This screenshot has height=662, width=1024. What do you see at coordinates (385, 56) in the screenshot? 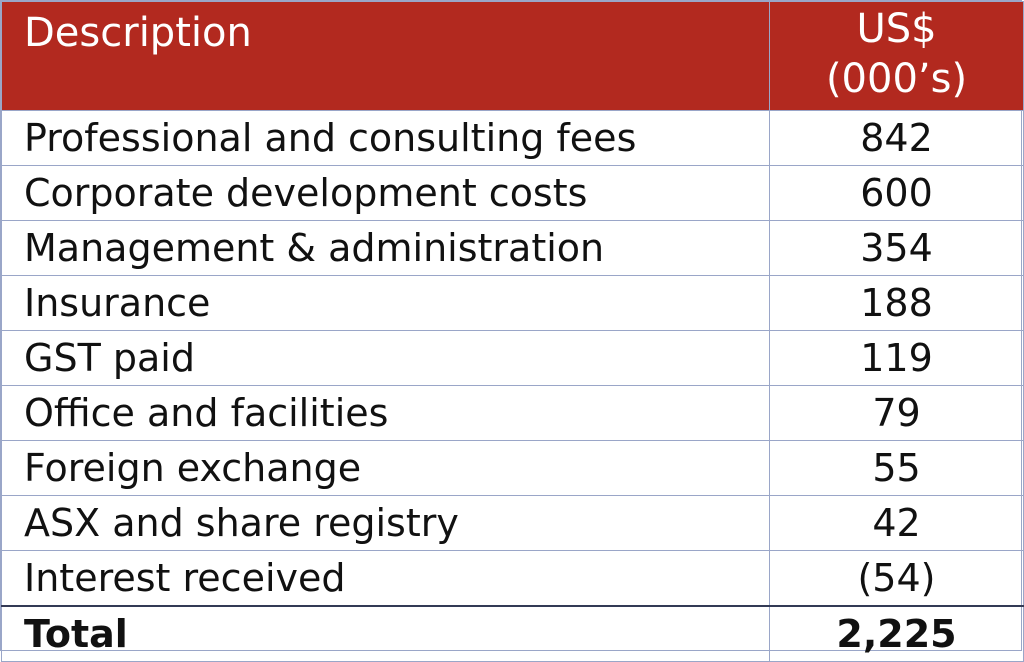
I see `header-description: Description` at bounding box center [385, 56].